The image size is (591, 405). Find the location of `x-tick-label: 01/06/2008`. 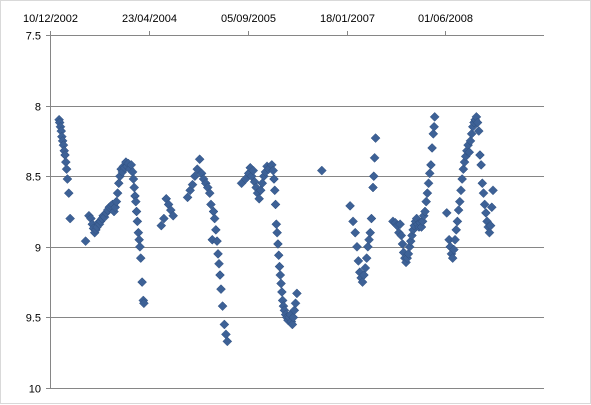

x-tick-label: 01/06/2008 is located at coordinates (445, 19).